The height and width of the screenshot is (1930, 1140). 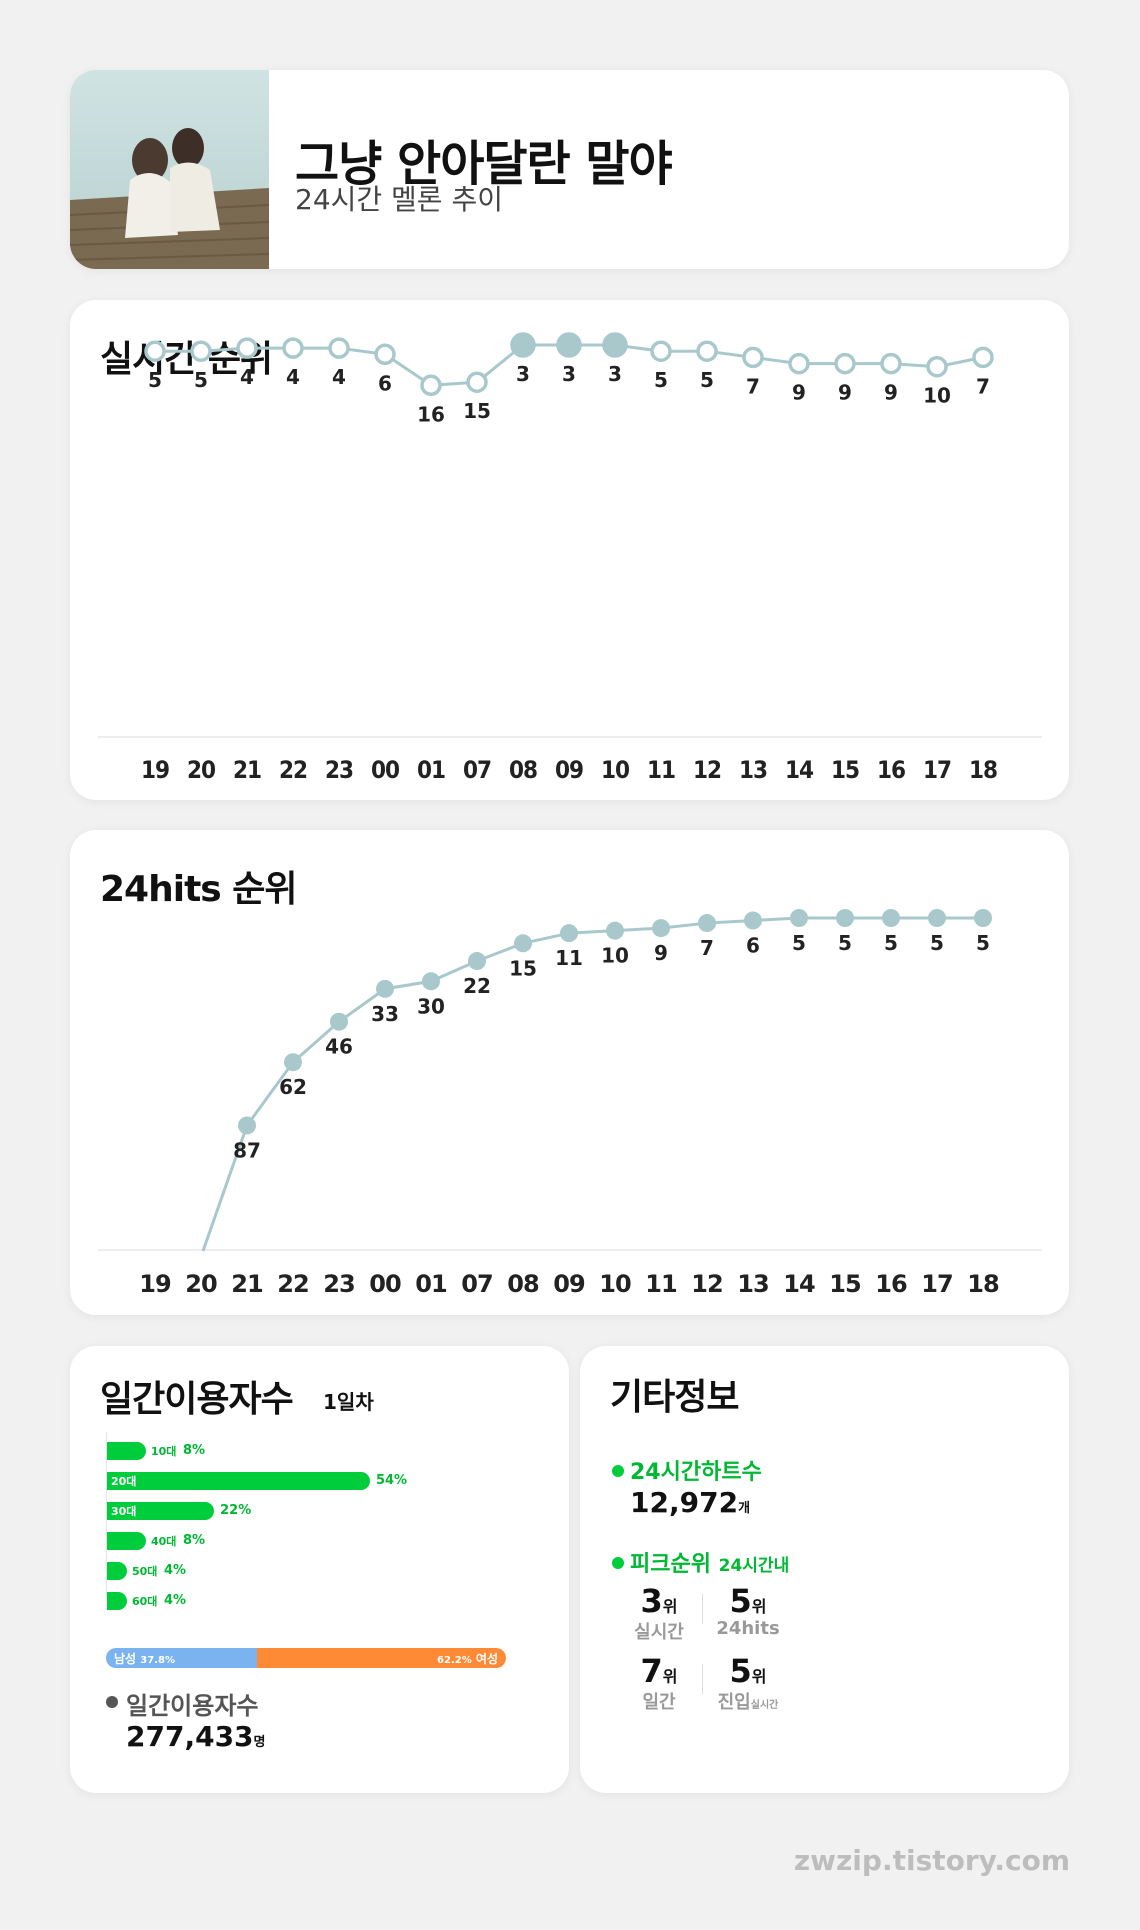 I want to click on daily-users-title: 일간이용자수, so click(x=197, y=1399).